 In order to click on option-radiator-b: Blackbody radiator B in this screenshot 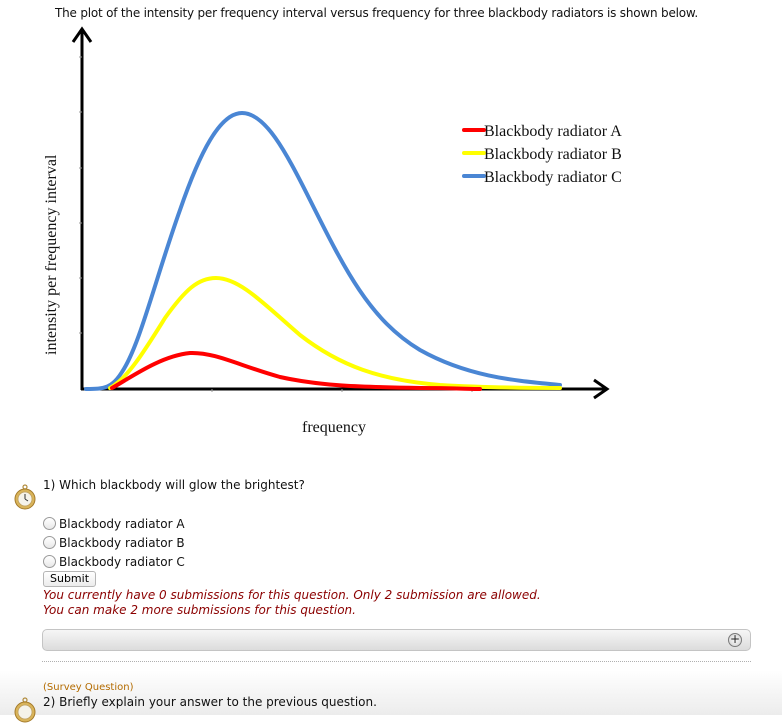, I will do `click(114, 542)`.